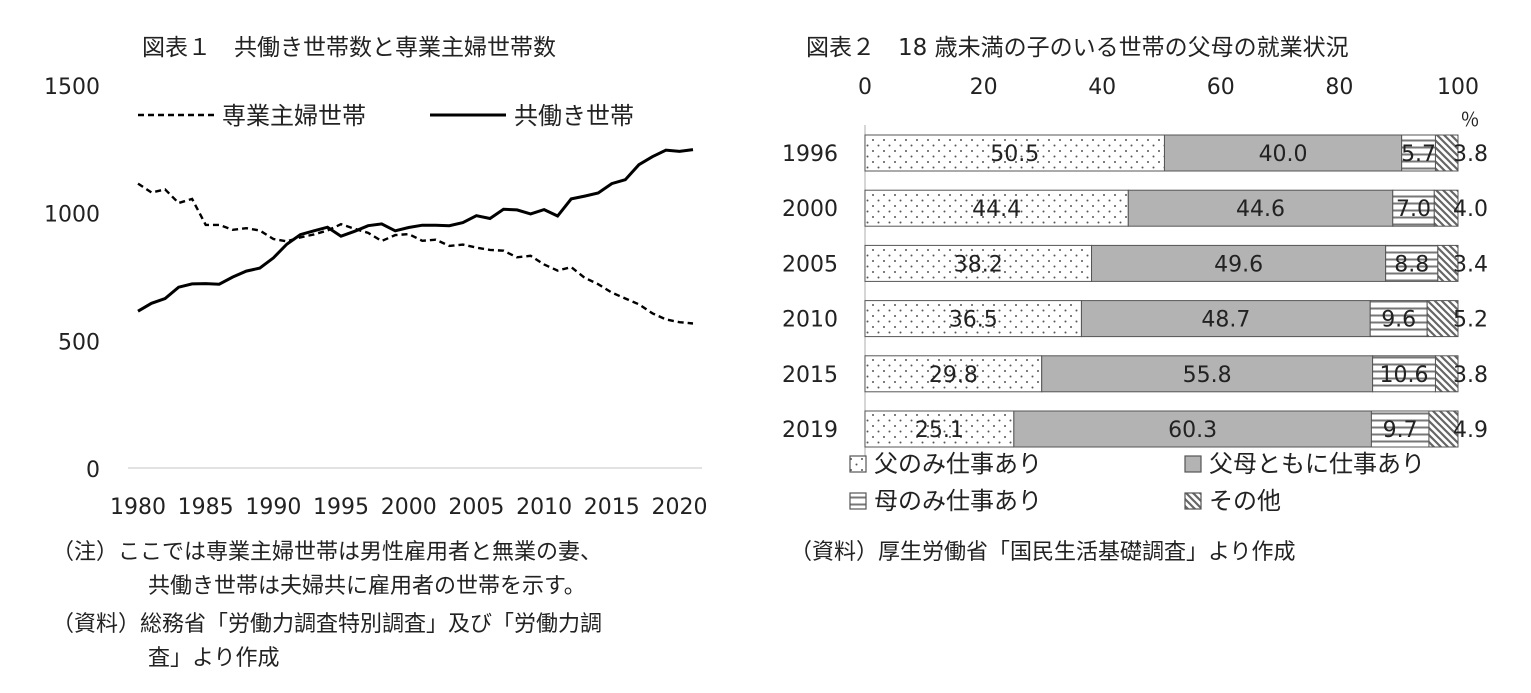  Describe the element at coordinates (1339, 87) in the screenshot. I see `chart2-x-tick-label: 80` at that location.